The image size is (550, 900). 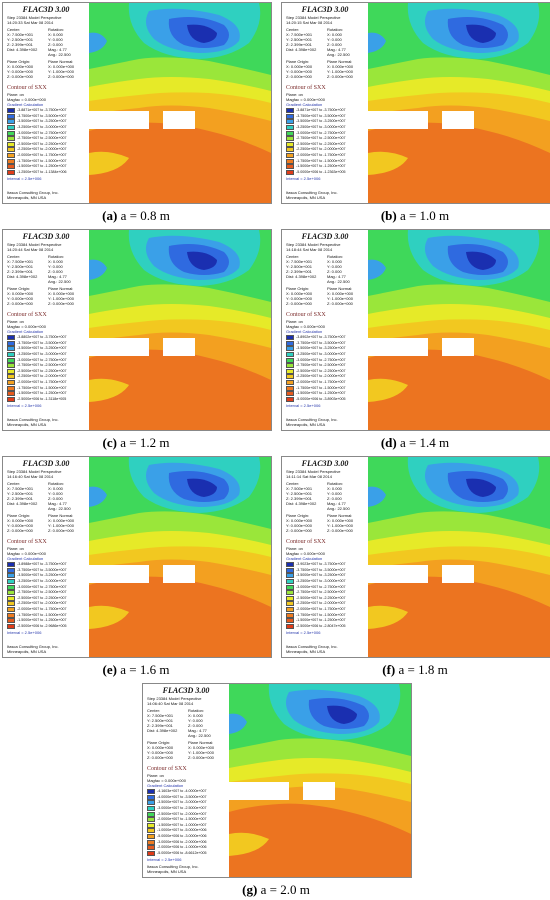 I want to click on caption-letter: (d), so click(x=388, y=442).